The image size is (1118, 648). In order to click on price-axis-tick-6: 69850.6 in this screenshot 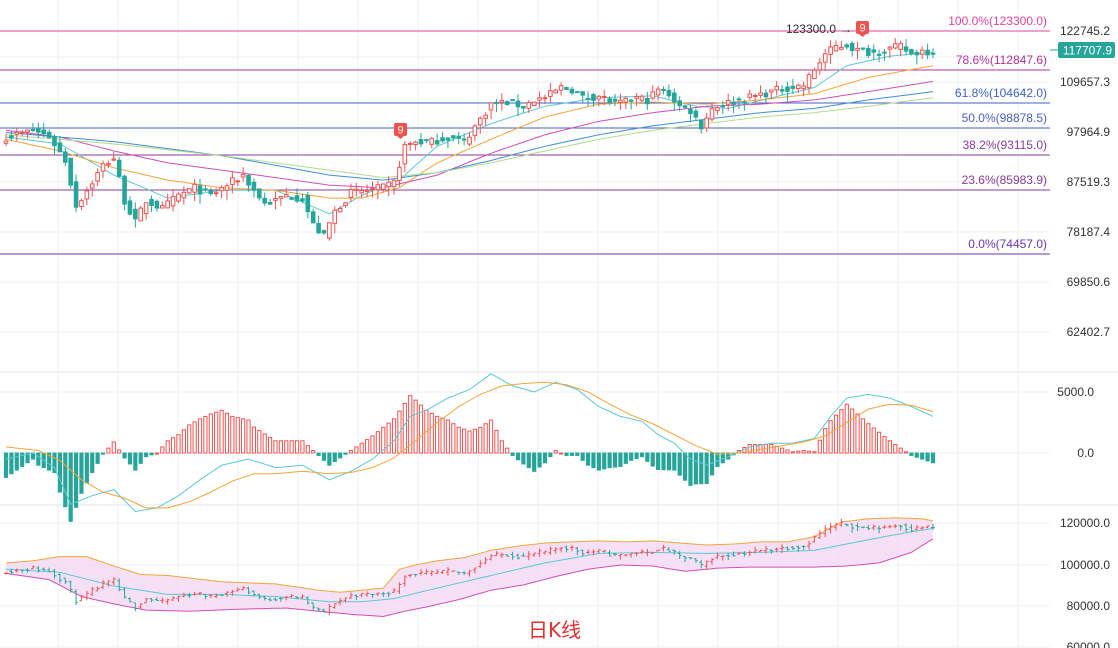, I will do `click(1089, 282)`.